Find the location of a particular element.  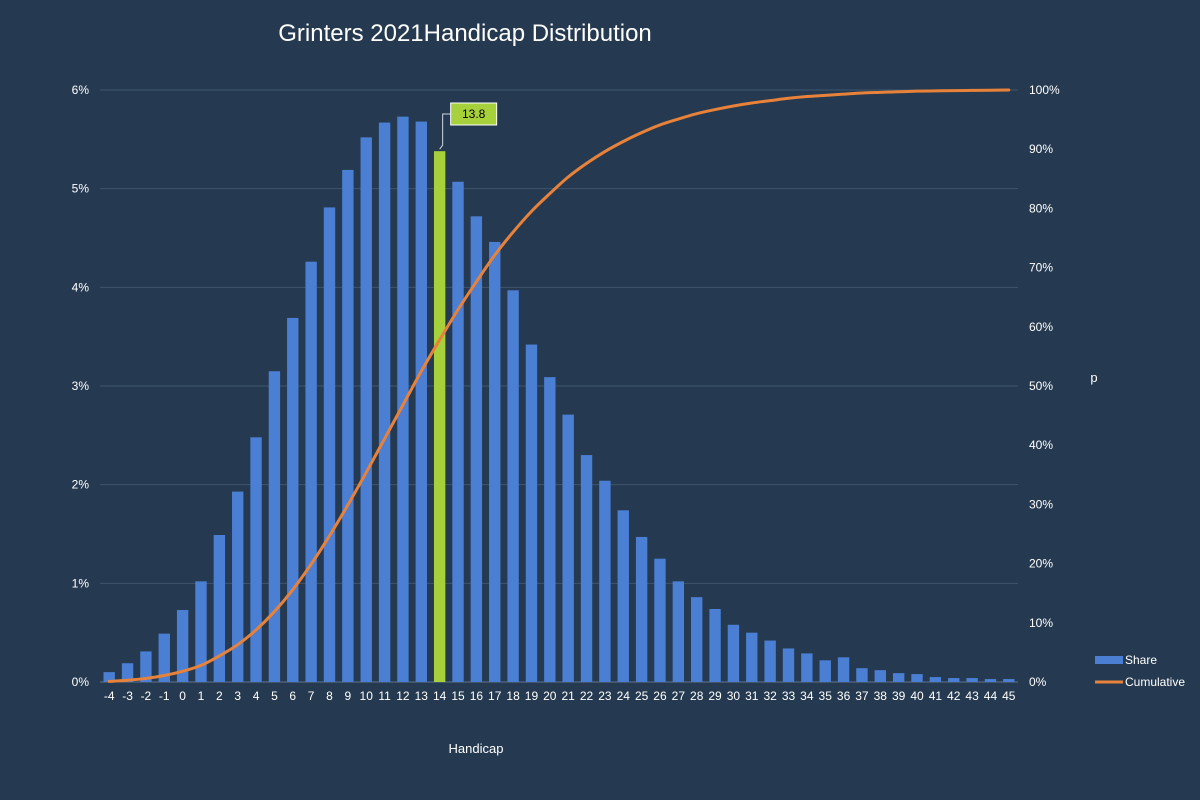

x-tick-label: 23 is located at coordinates (605, 696).